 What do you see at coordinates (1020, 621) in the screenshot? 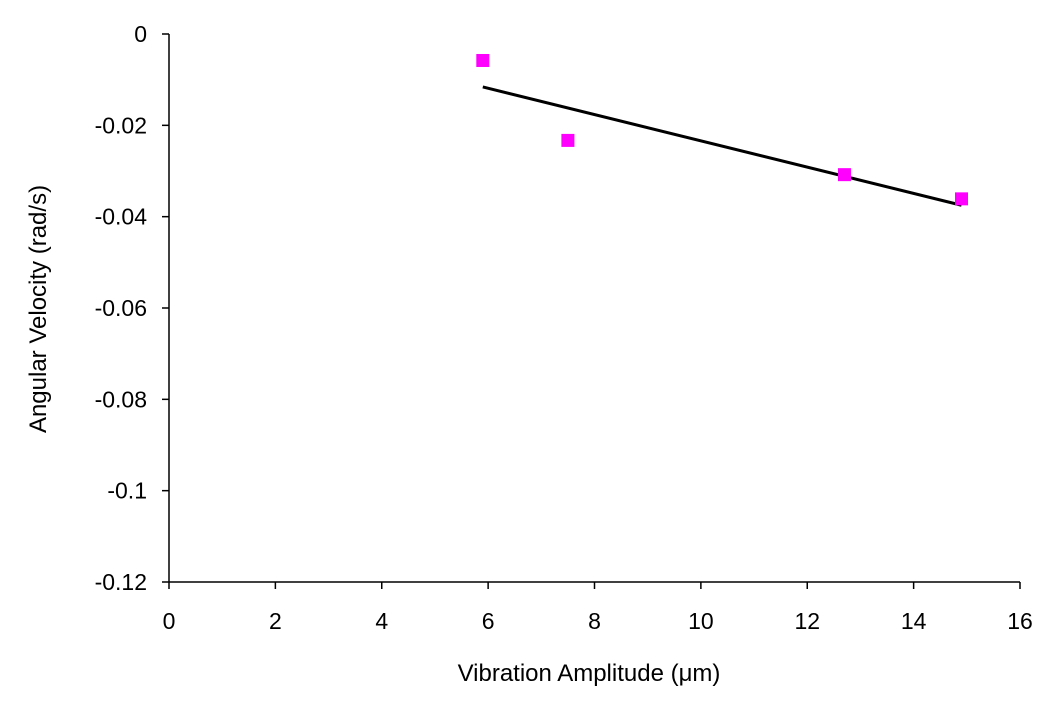
I see `x-tick-label: 16` at bounding box center [1020, 621].